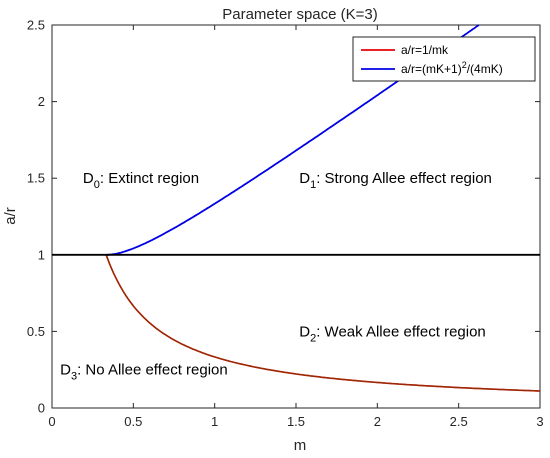 The height and width of the screenshot is (458, 550). I want to click on x-tick-label: 0.5, so click(133, 421).